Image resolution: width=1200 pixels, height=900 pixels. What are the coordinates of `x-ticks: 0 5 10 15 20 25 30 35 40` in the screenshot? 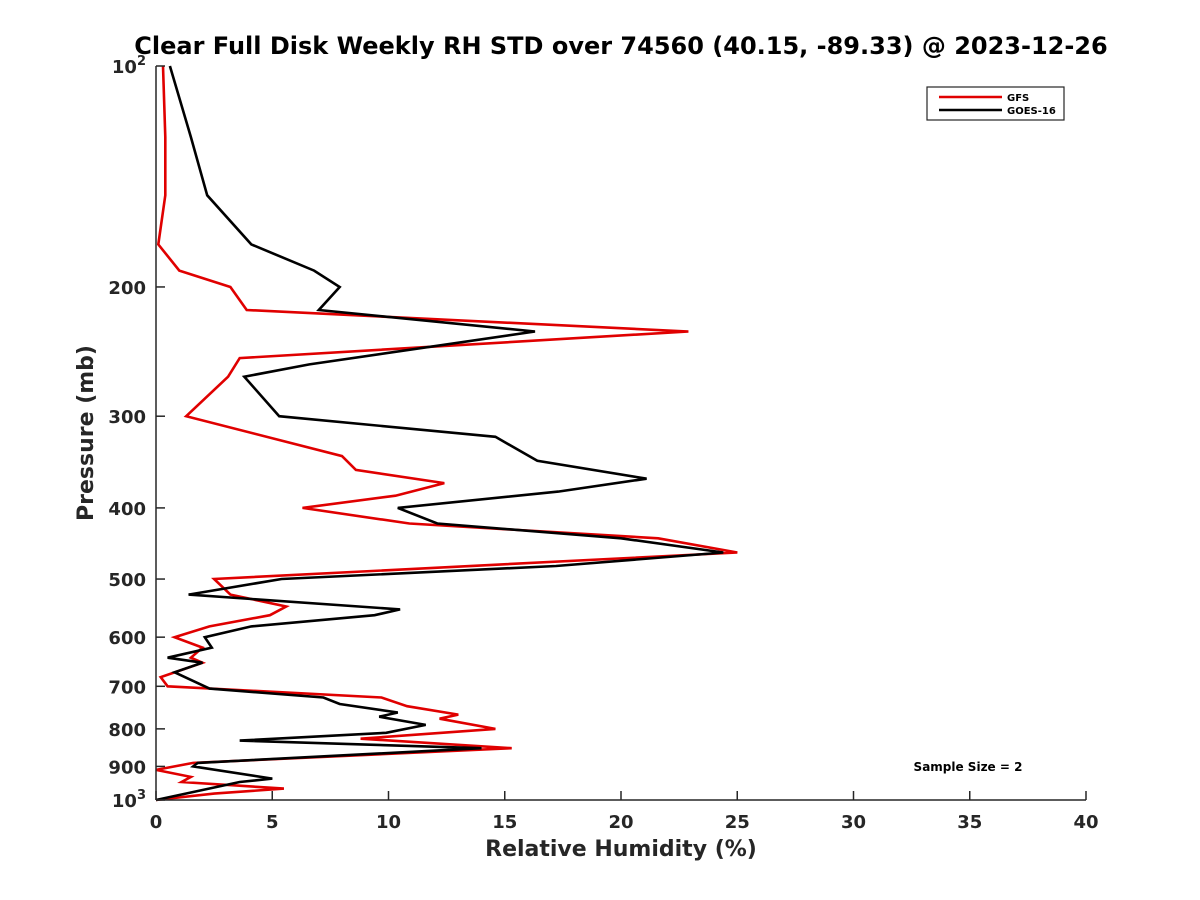 It's located at (624, 812).